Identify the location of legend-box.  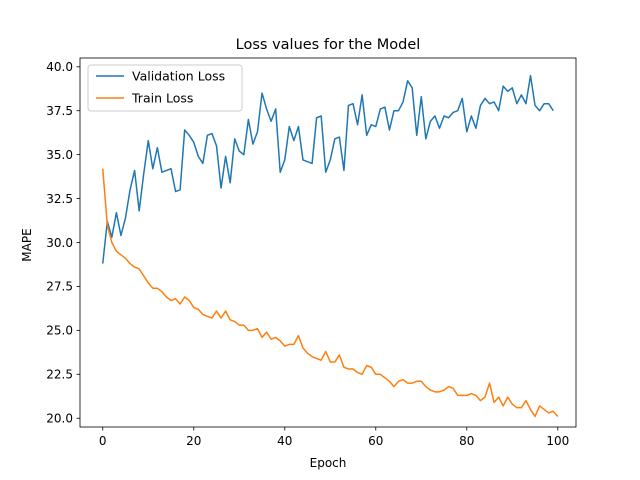
(165, 88).